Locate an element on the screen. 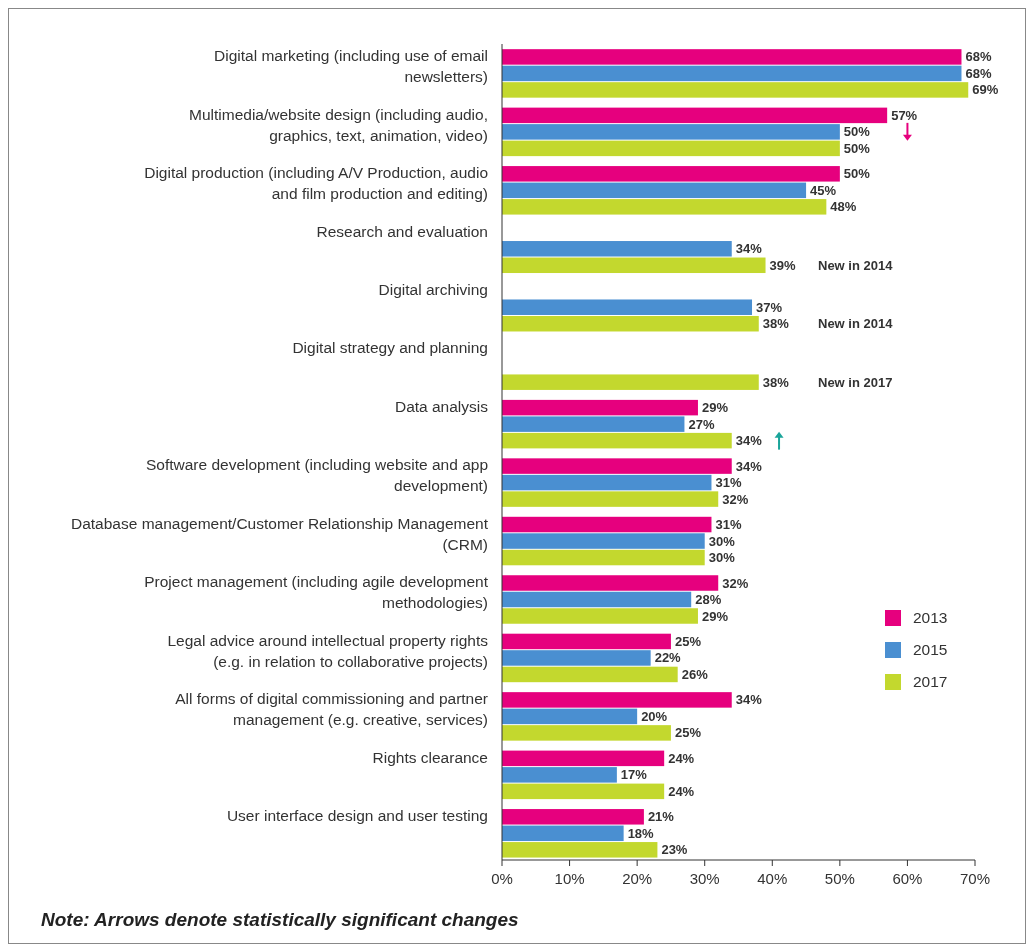 The image size is (1034, 952). y-tick-label: Software development (including website and app development) is located at coordinates (316, 475).